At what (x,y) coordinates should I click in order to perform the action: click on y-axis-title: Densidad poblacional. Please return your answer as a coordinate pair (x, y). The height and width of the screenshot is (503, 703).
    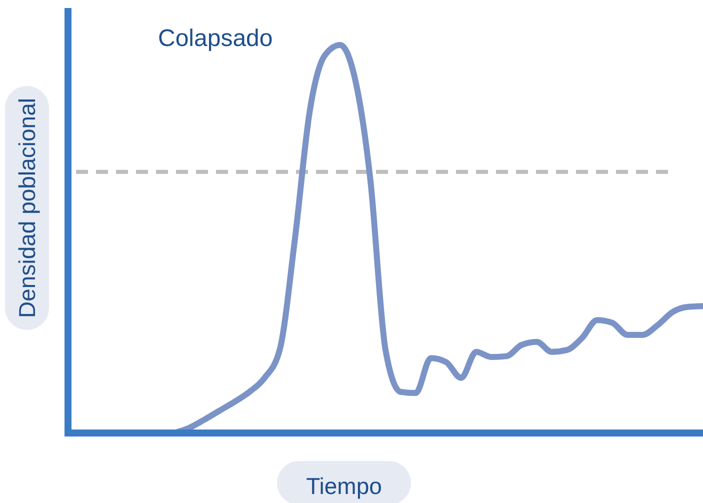
    Looking at the image, I should click on (27, 208).